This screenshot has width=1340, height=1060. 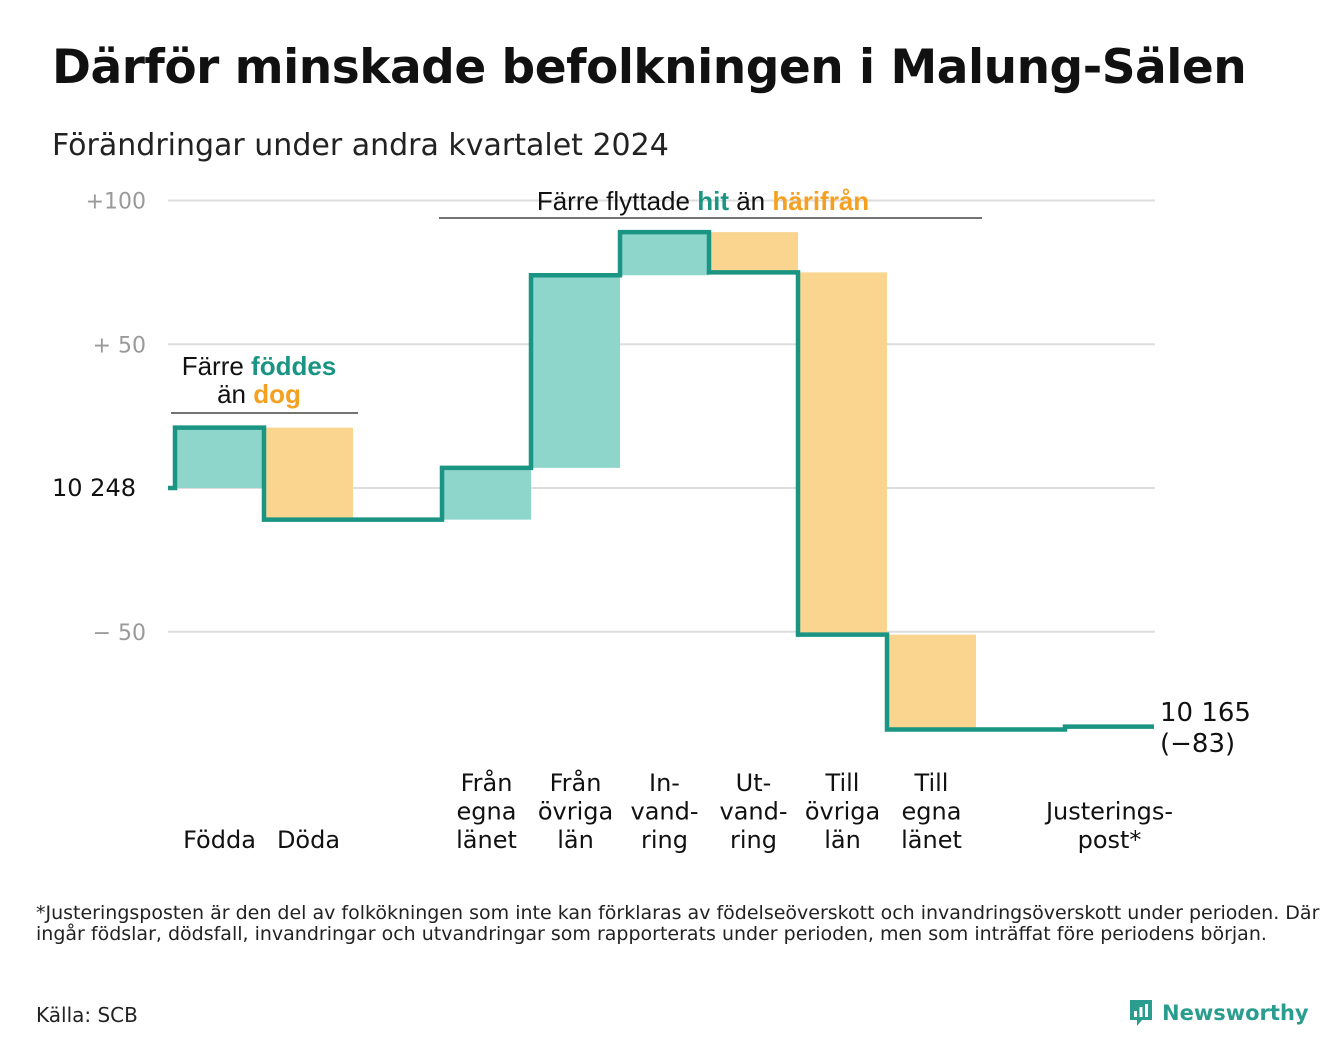 What do you see at coordinates (1108, 812) in the screenshot?
I see `category-label: Justerings-` at bounding box center [1108, 812].